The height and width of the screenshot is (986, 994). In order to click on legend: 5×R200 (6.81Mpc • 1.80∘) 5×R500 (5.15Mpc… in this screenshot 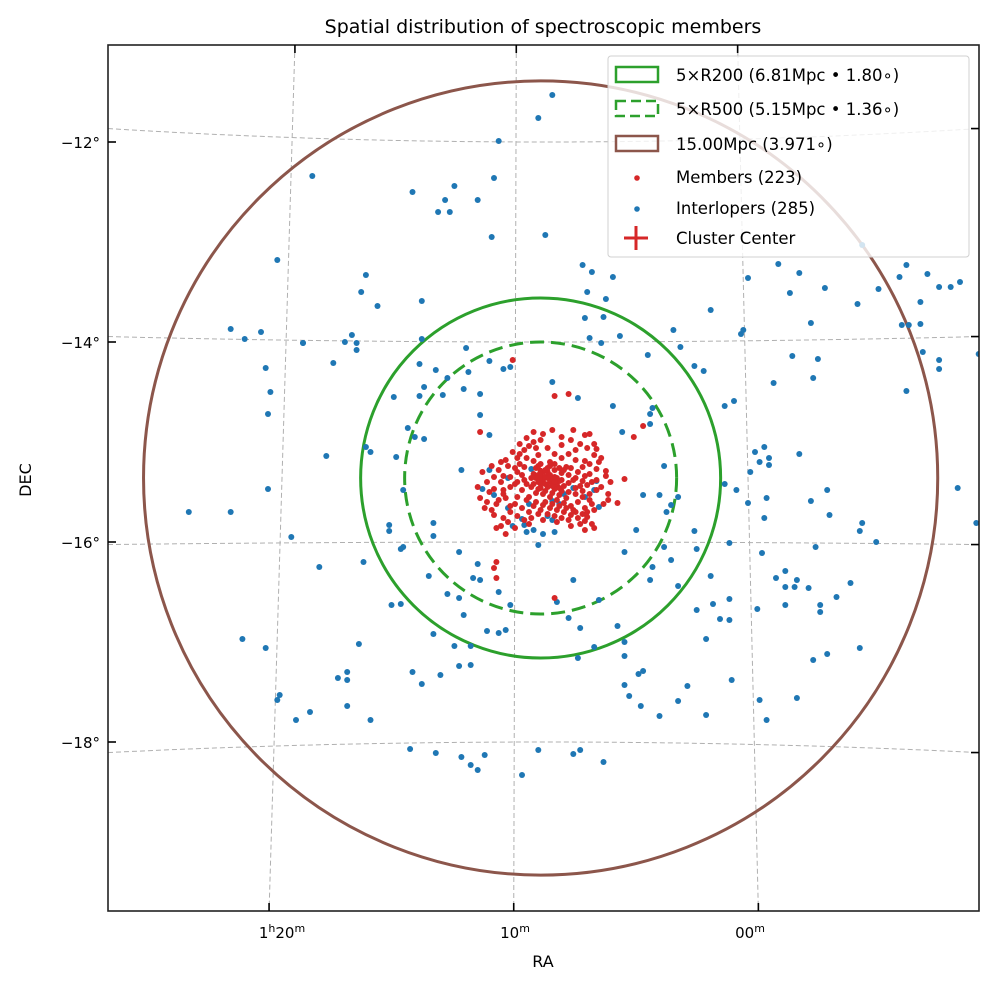, I will do `click(788, 156)`.